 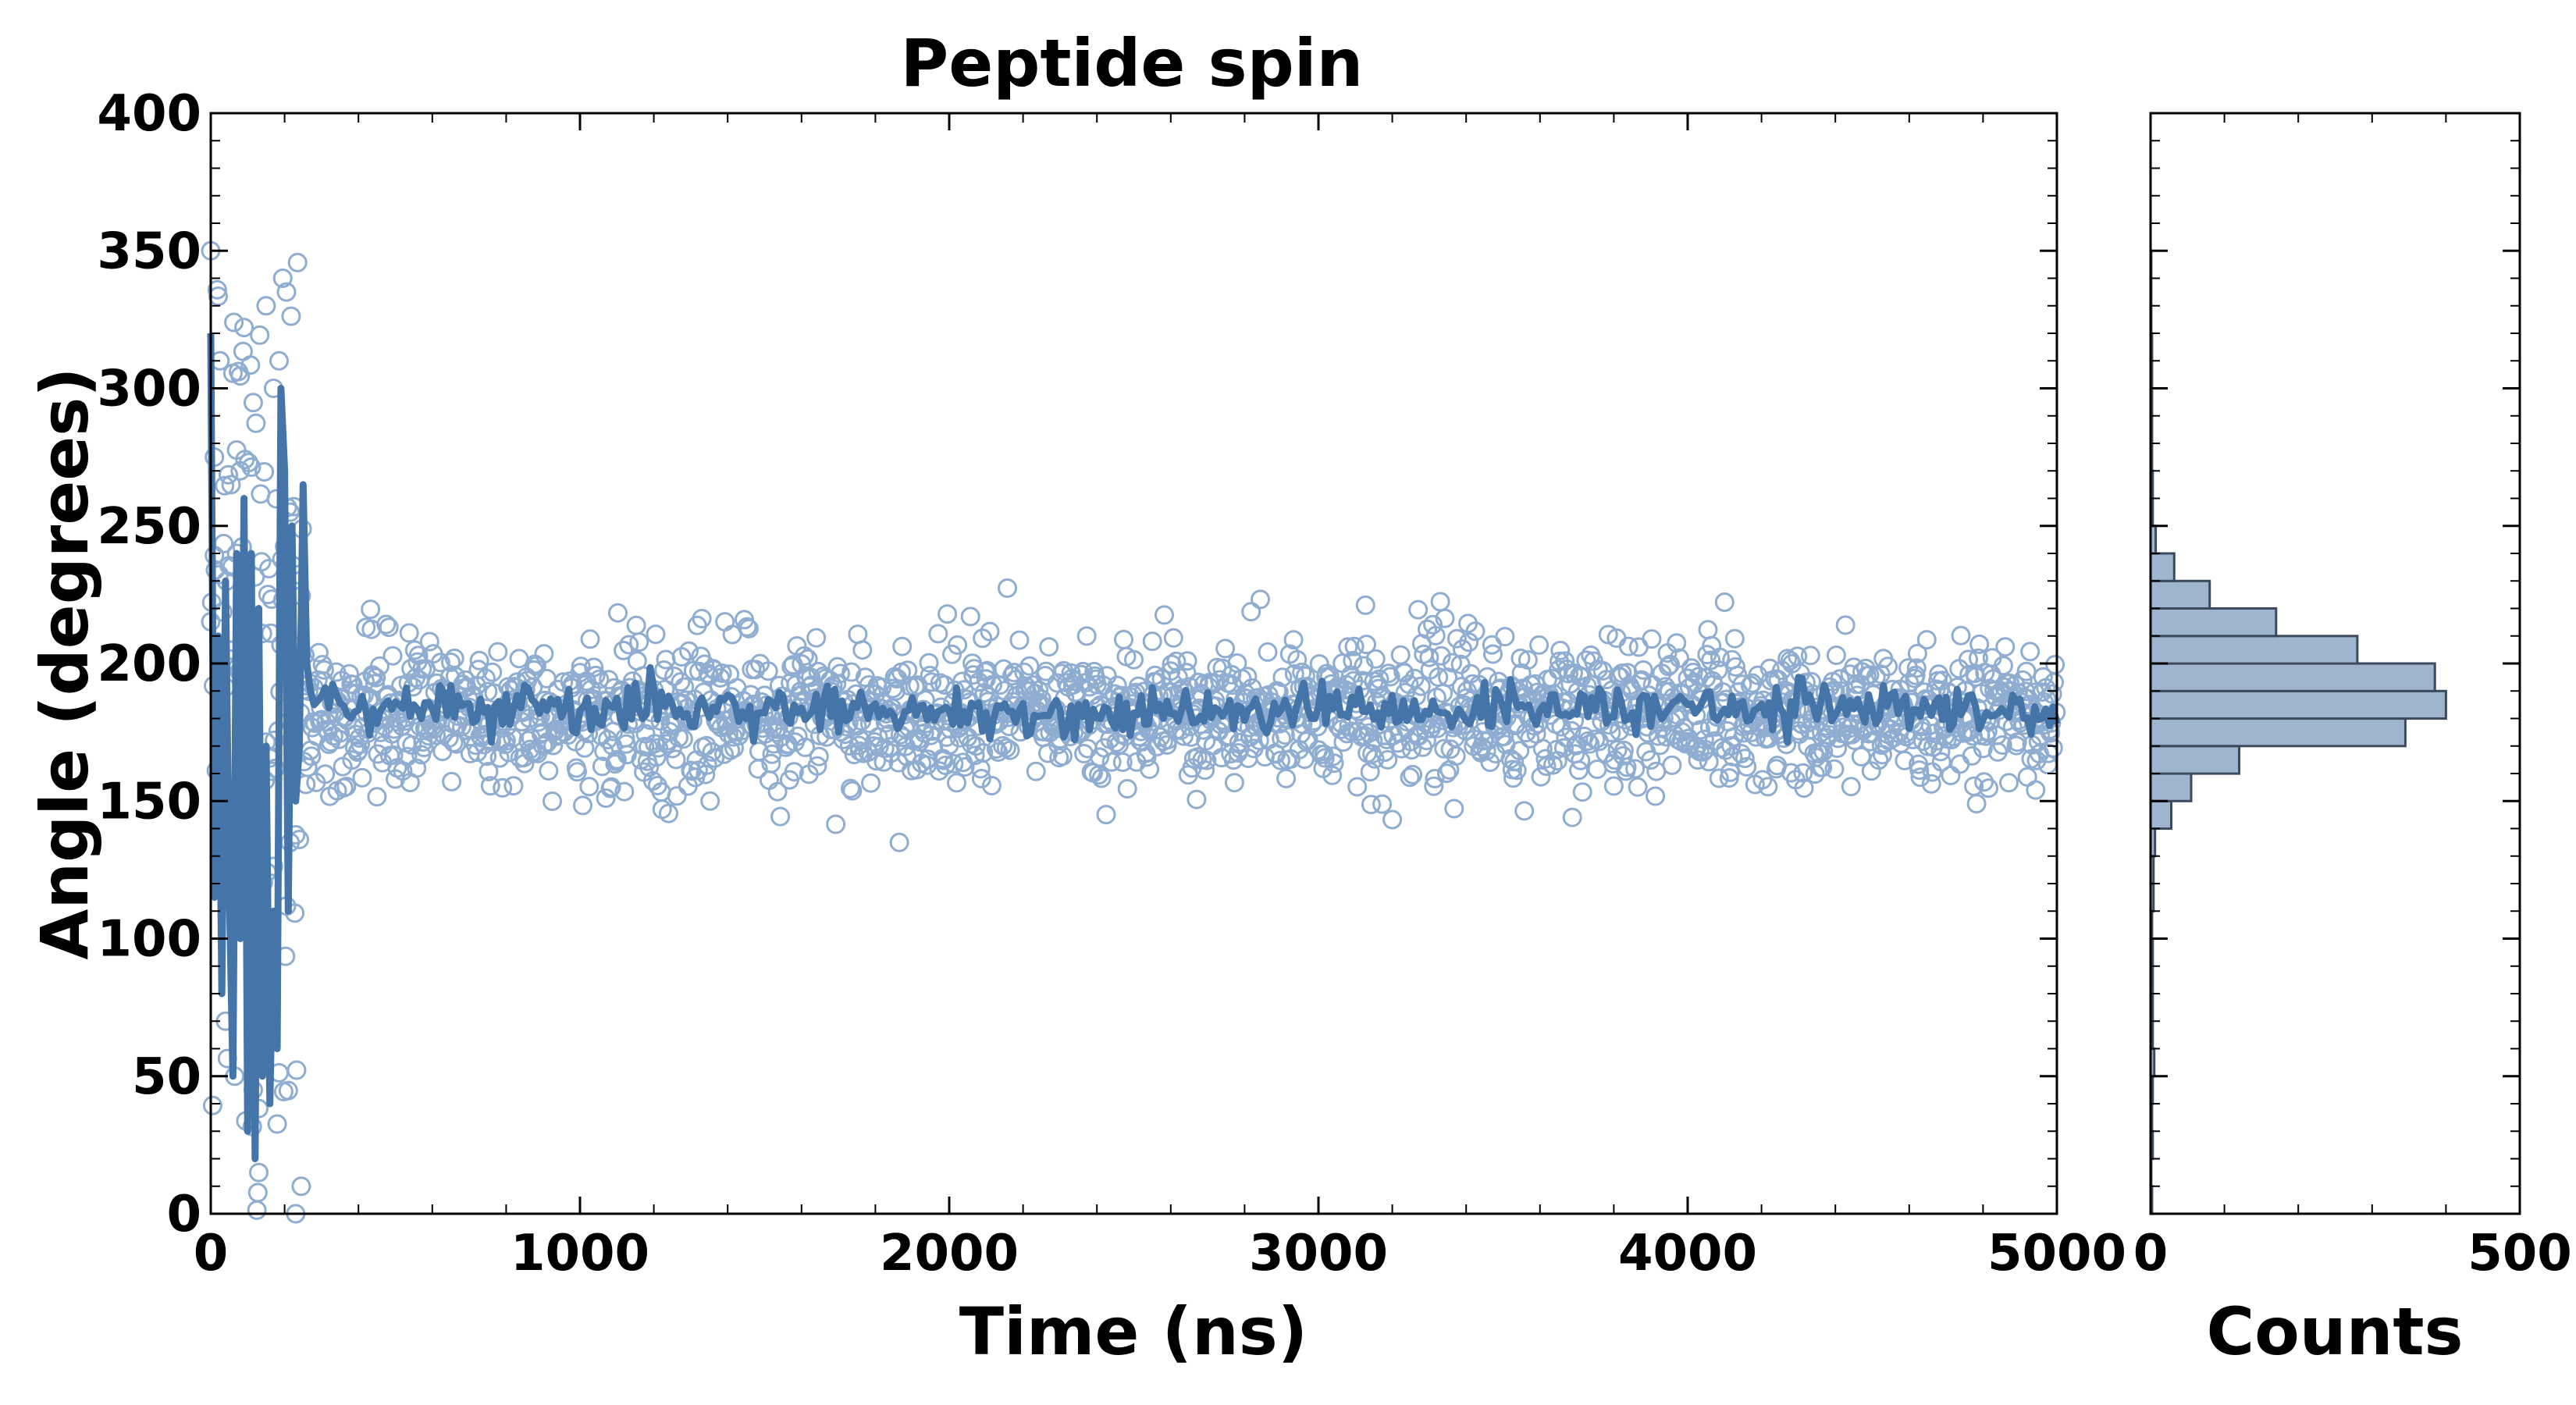 I want to click on y-tick-label: 250, so click(x=149, y=527).